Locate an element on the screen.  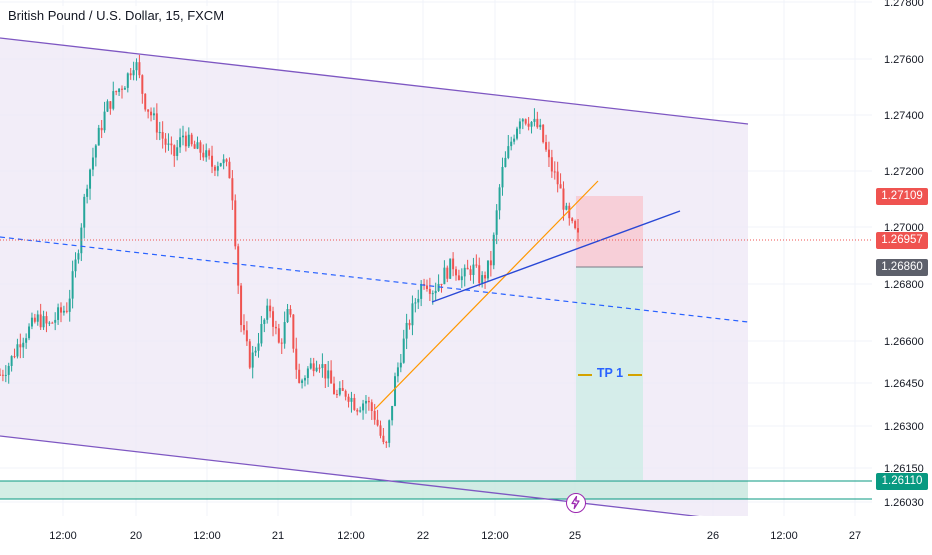
entry-price-tag: 1.26860 is located at coordinates (902, 267).